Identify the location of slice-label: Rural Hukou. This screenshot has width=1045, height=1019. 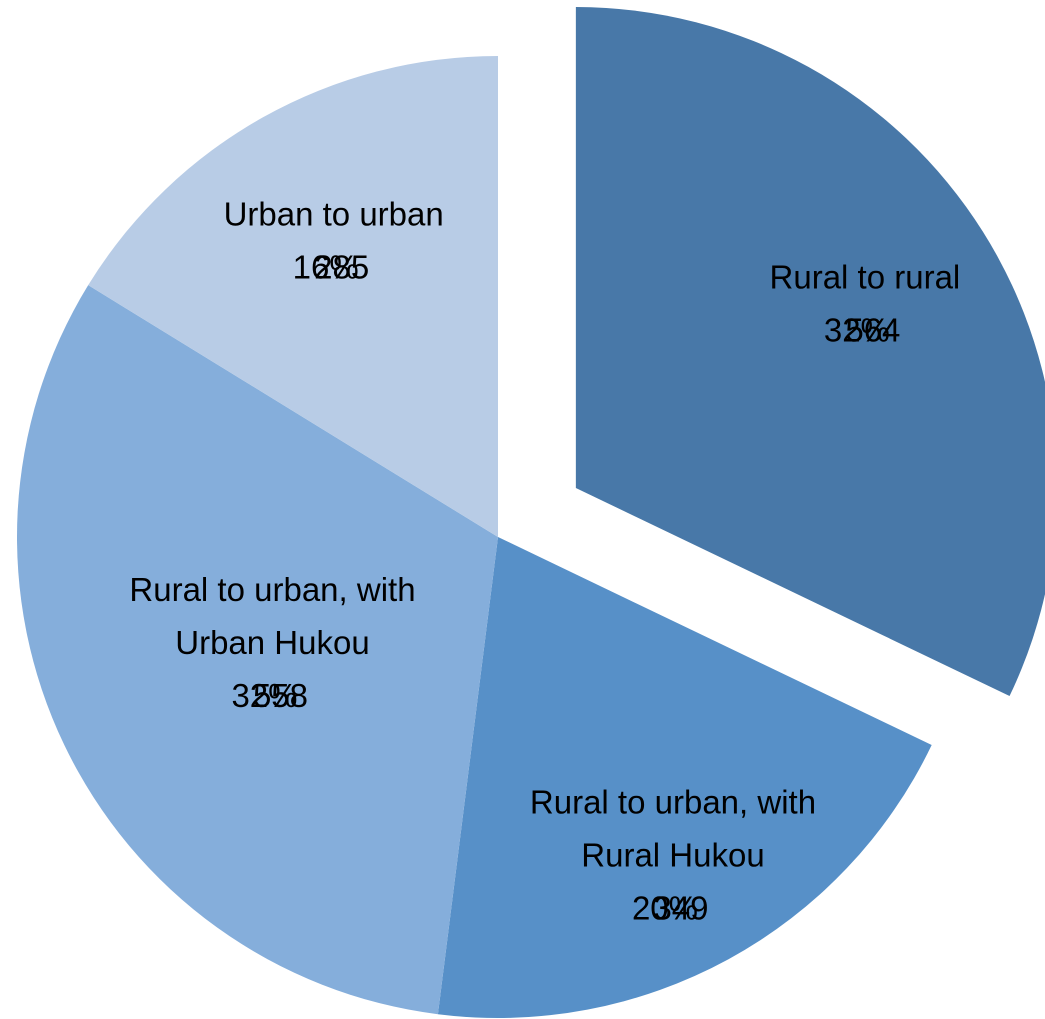
(672, 855).